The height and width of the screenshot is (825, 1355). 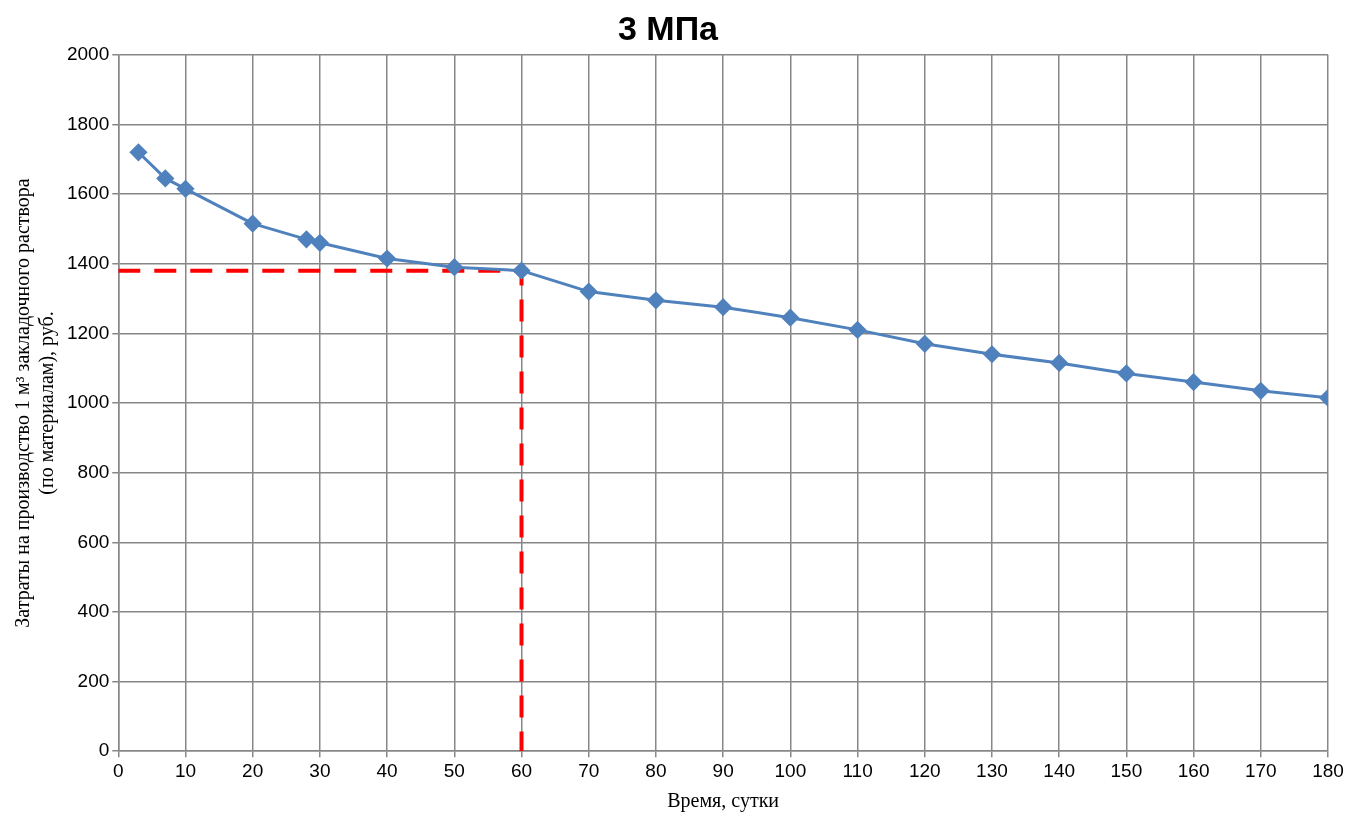 What do you see at coordinates (723, 801) in the screenshot?
I see `x-axis-title: Время, сутки` at bounding box center [723, 801].